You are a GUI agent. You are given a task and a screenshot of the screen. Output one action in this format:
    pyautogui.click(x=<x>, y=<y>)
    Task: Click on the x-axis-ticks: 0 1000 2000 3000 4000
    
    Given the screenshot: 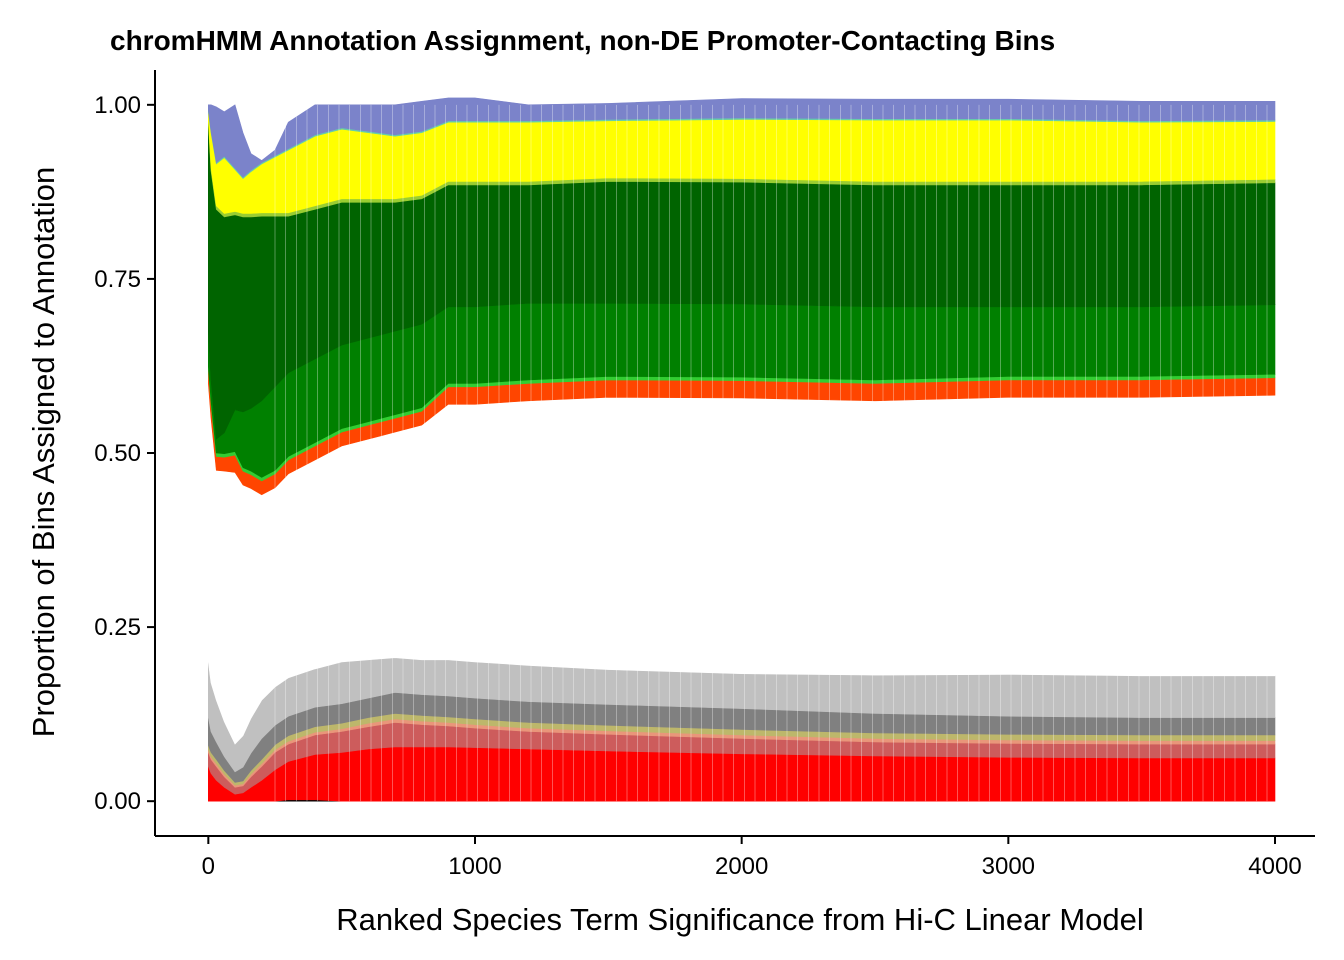 What is the action you would take?
    pyautogui.click(x=752, y=858)
    